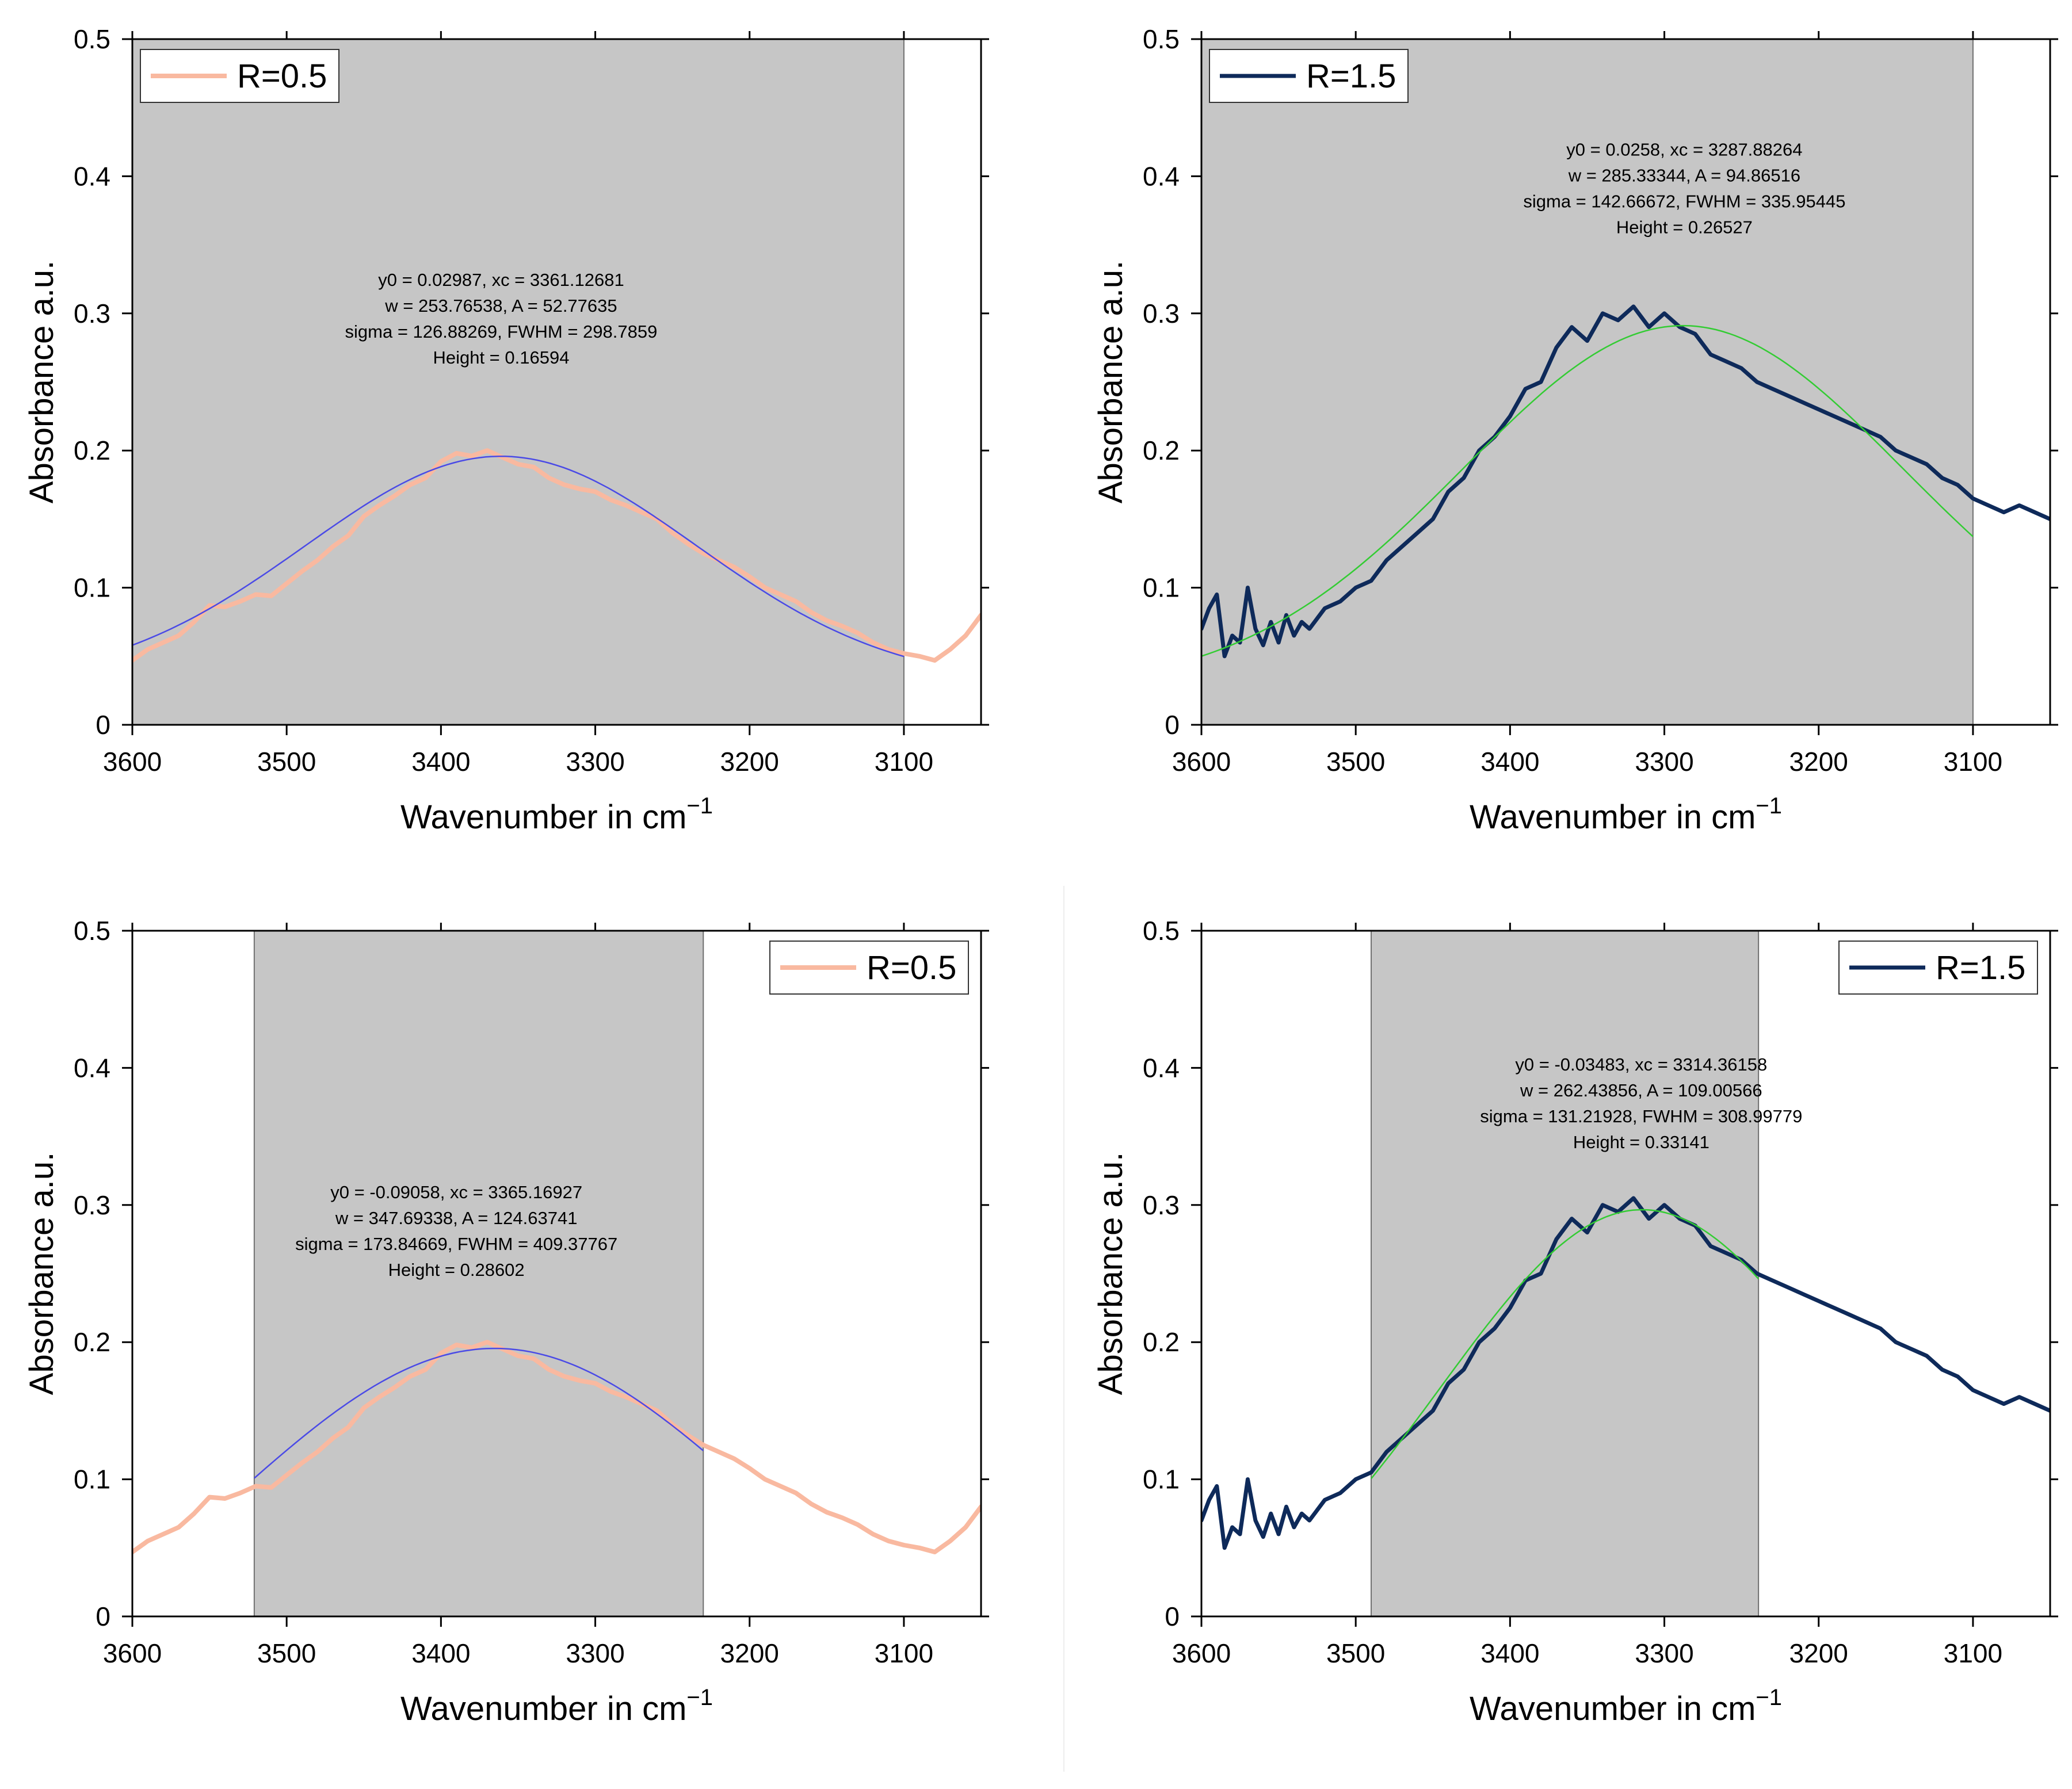 This screenshot has height=1789, width=2072. I want to click on fit-annotation-line: sigma = 126.88269, FWHM = 298.7859, so click(501, 332).